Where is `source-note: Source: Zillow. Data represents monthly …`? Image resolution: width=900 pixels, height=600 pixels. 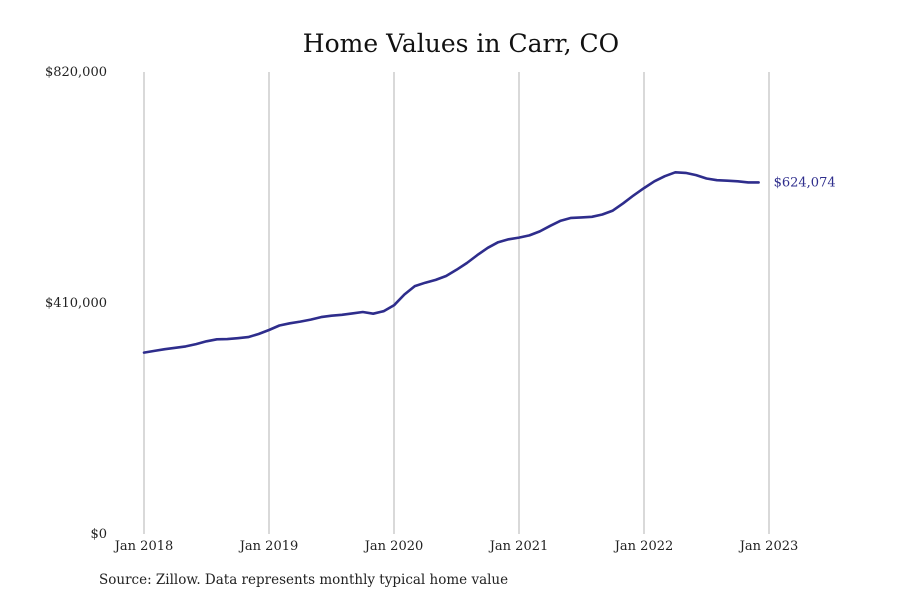
source-note: Source: Zillow. Data represents monthly … is located at coordinates (304, 580).